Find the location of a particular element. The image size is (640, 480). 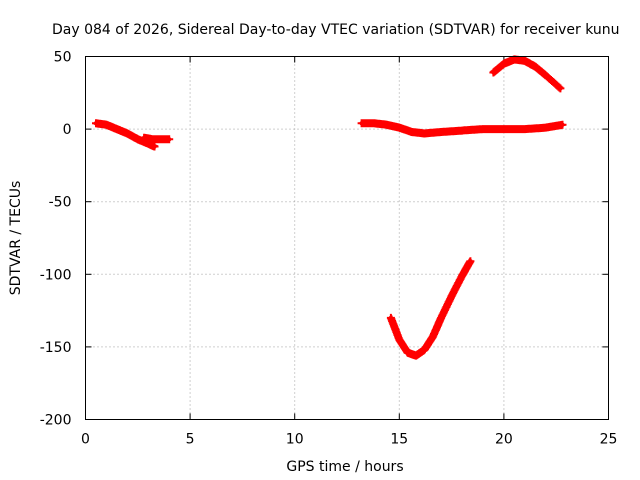

y-tick-label: -150 is located at coordinates (56, 348).